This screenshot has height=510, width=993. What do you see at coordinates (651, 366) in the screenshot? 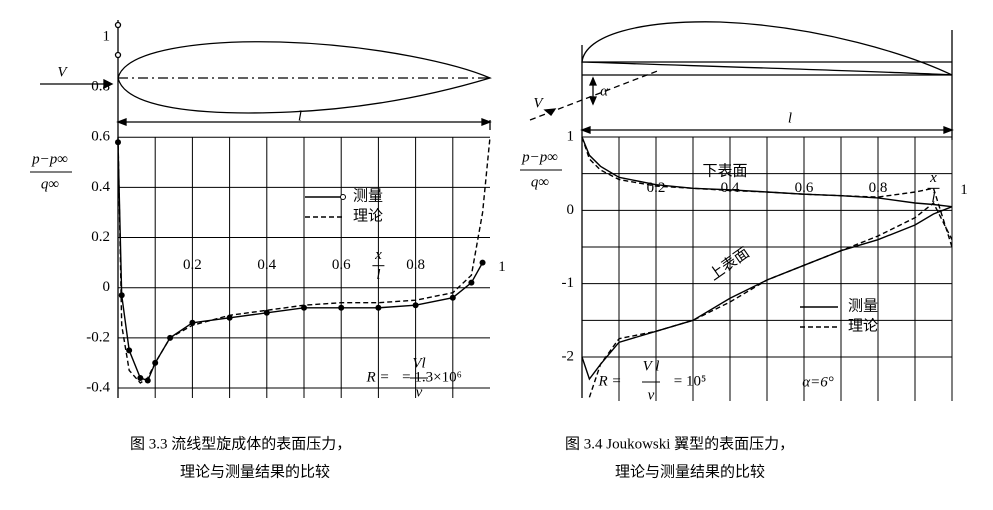
I see `annotation: V l` at bounding box center [651, 366].